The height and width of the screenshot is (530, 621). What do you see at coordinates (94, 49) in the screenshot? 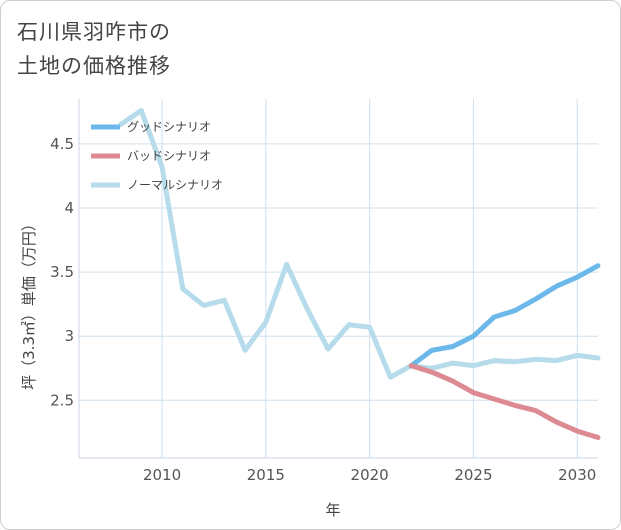
I see `chart-title: 石川県羽咋市の 土地の価格推移` at bounding box center [94, 49].